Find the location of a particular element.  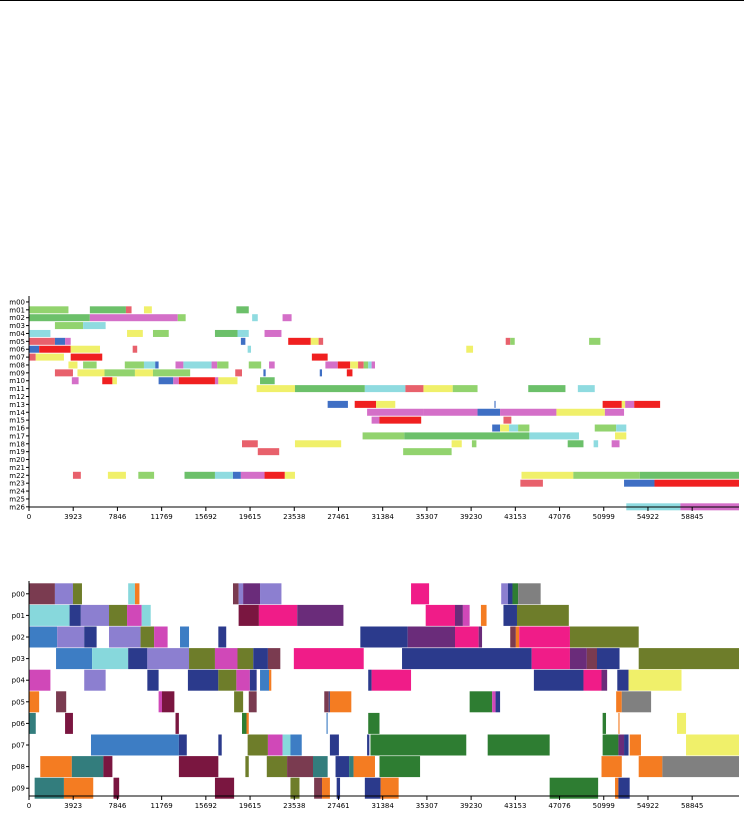

y-tick-label: m21 is located at coordinates (17, 468).